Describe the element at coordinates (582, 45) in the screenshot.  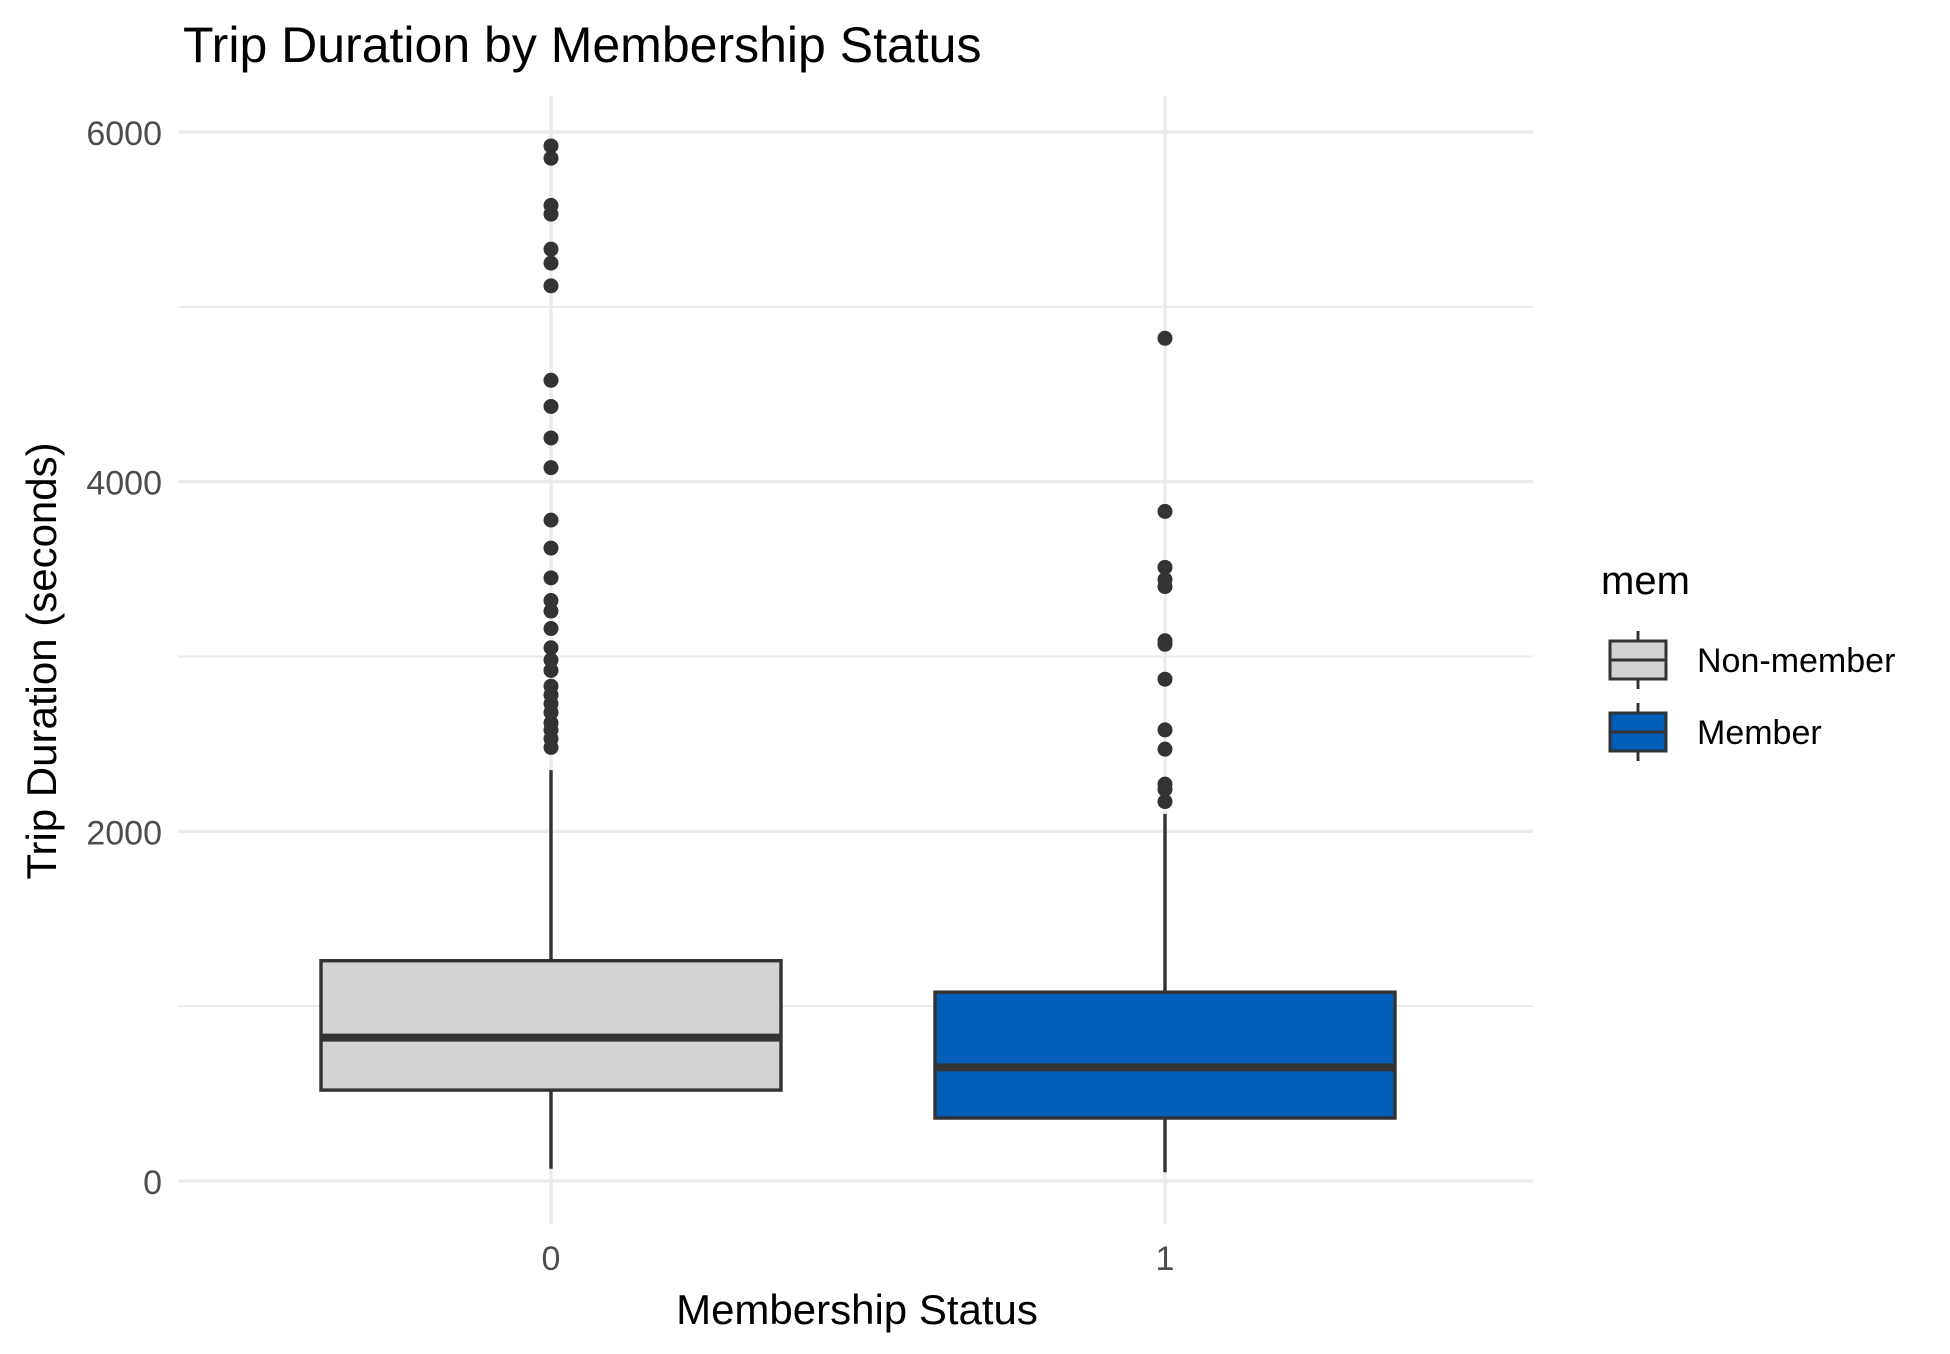
I see `chart-title: Trip Duration by Membership Status` at that location.